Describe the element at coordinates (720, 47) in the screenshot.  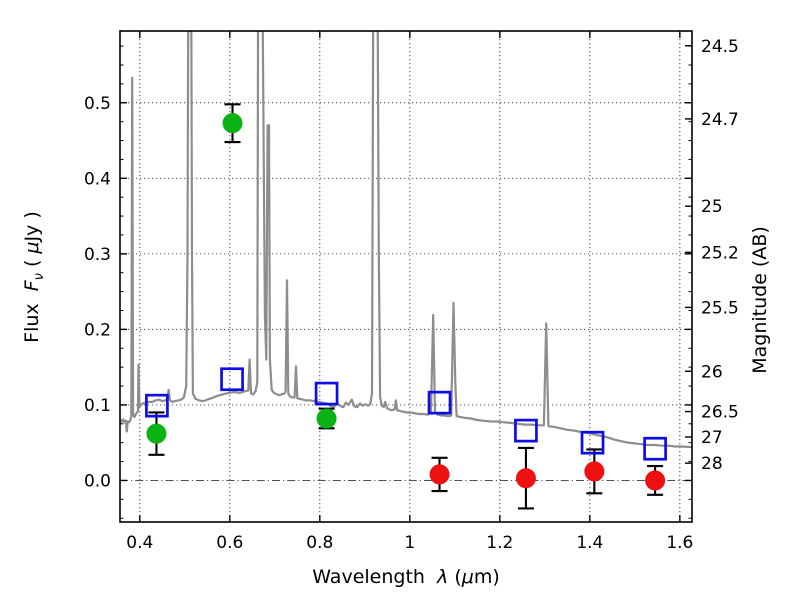
I see `y-tick-label-magnitude: 24.5` at that location.